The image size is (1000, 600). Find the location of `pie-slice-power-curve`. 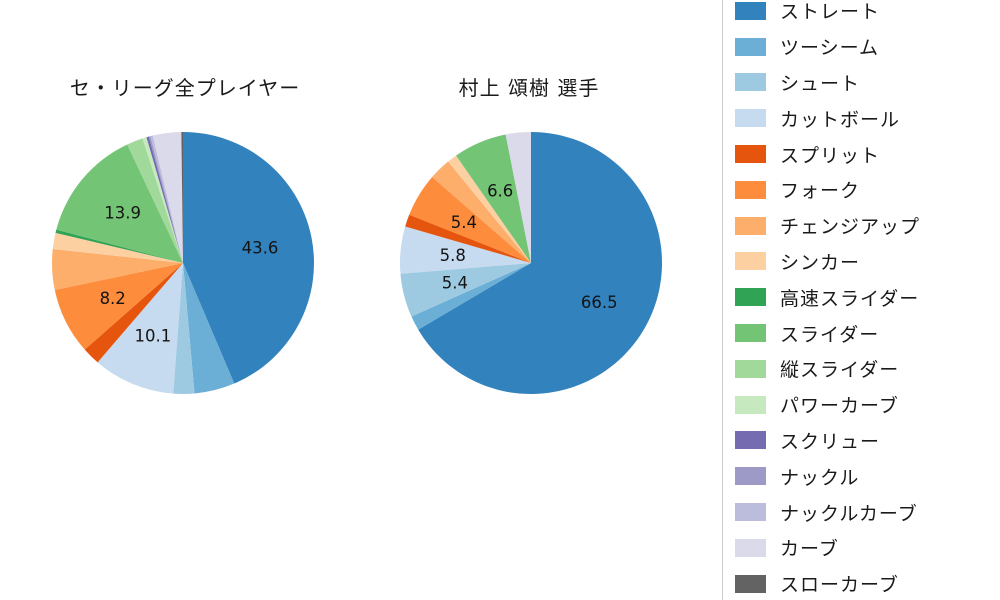

pie-slice-power-curve is located at coordinates (162, 200).